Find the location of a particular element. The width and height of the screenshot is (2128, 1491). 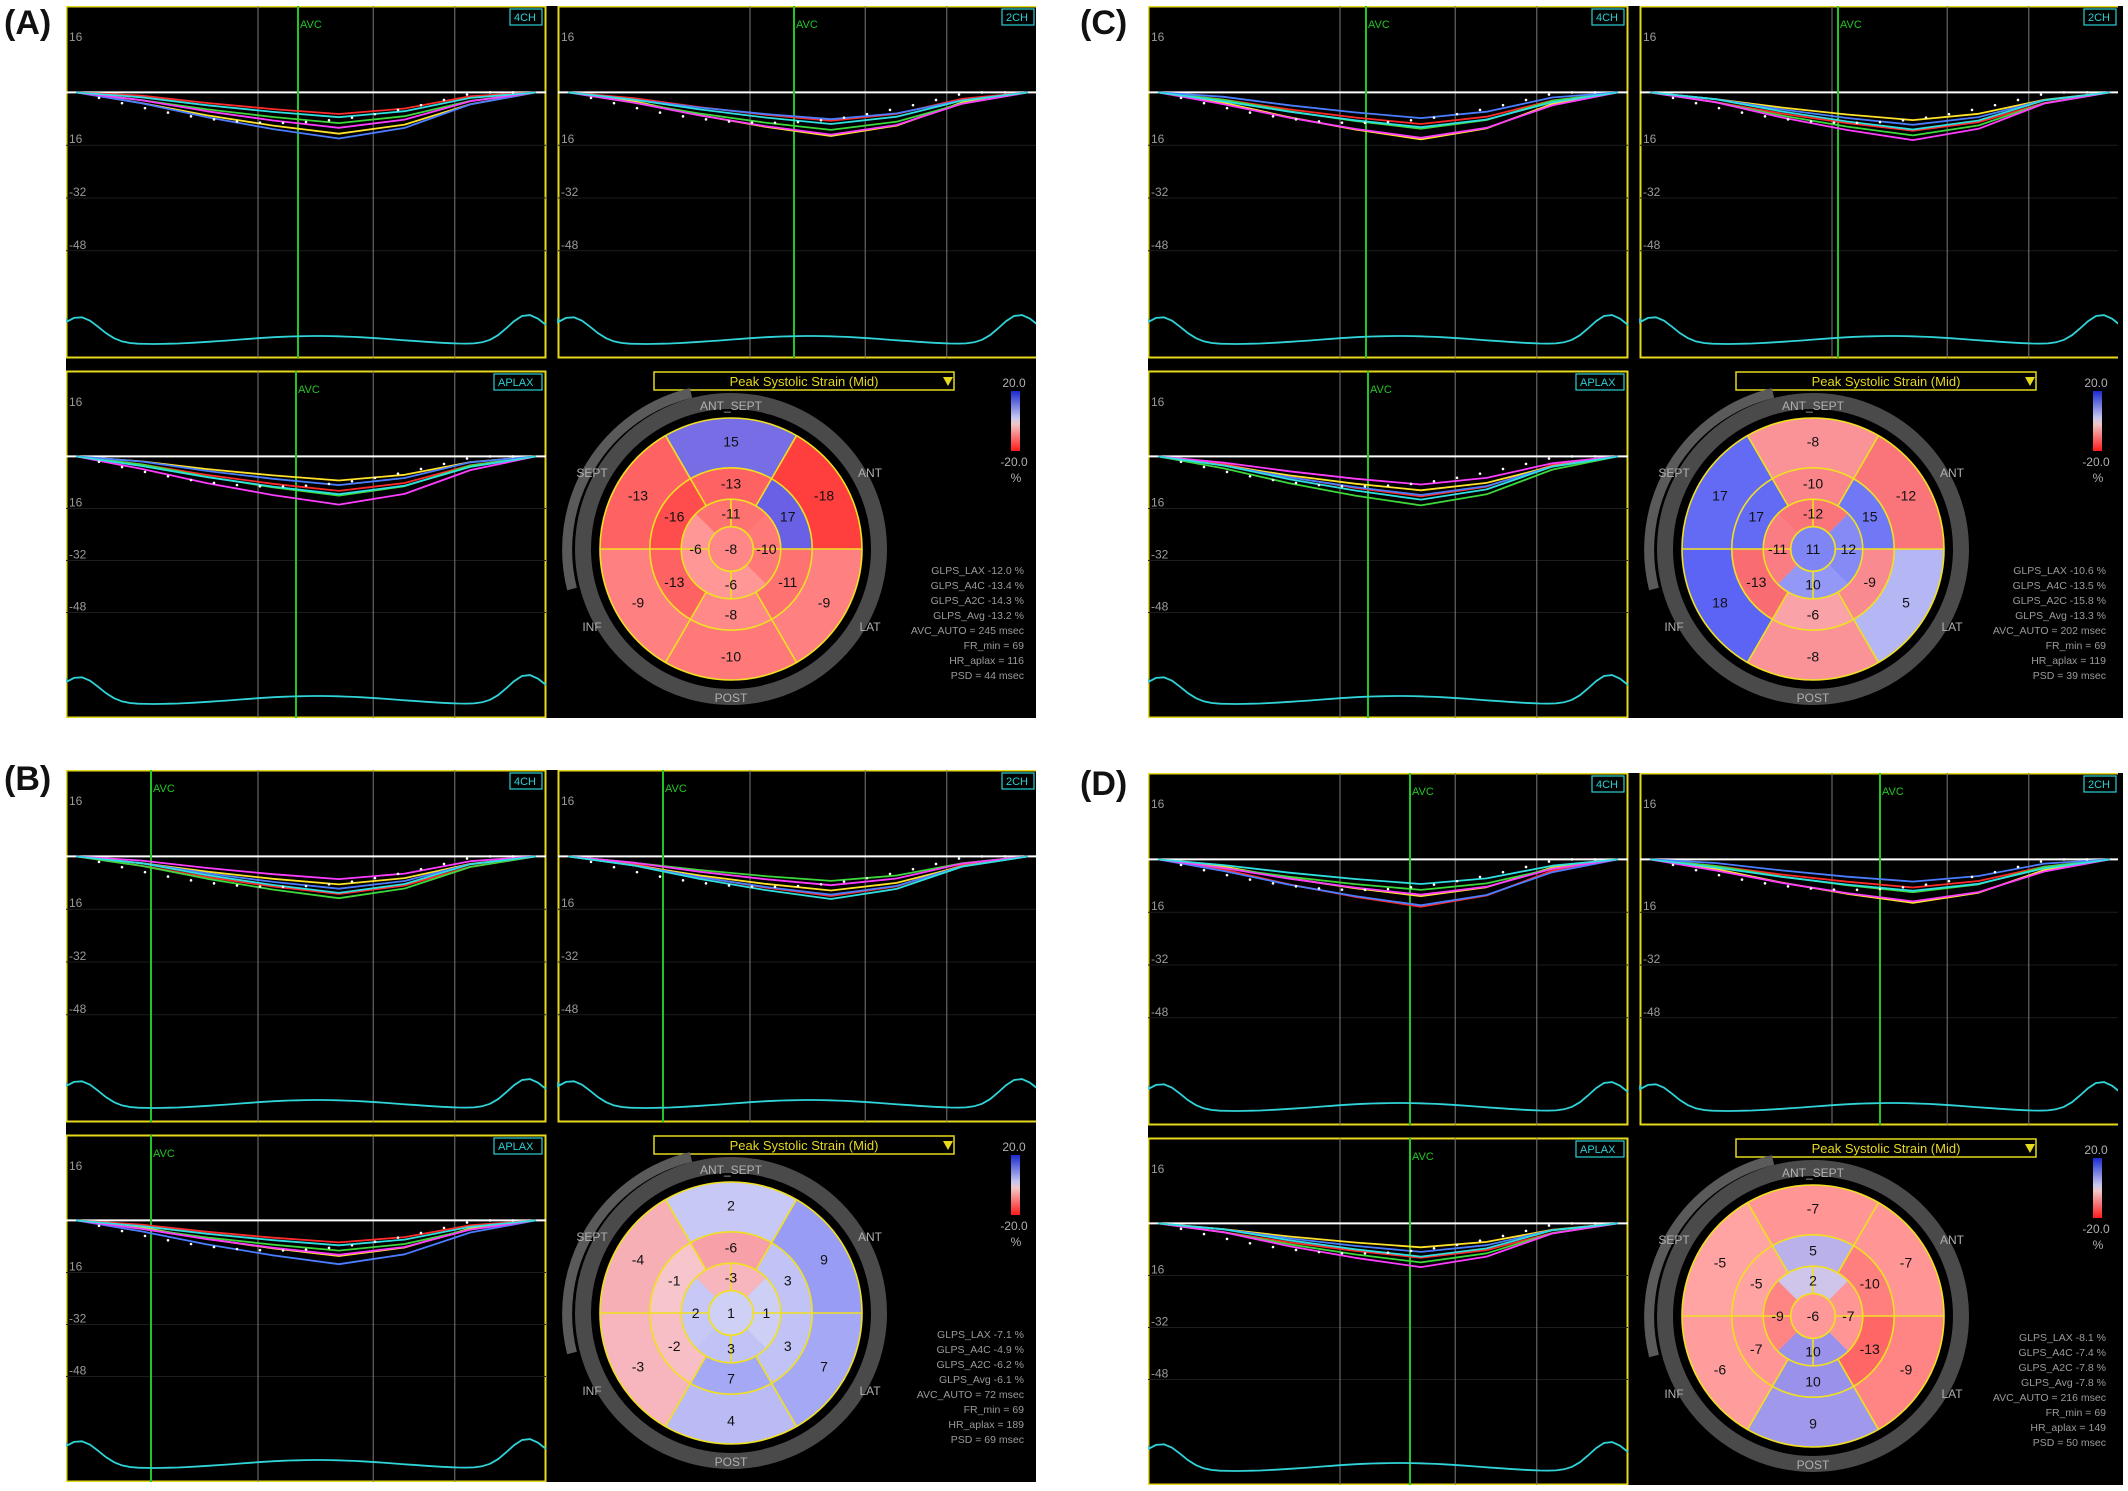

wall-label-lat: LAT is located at coordinates (1952, 1394).